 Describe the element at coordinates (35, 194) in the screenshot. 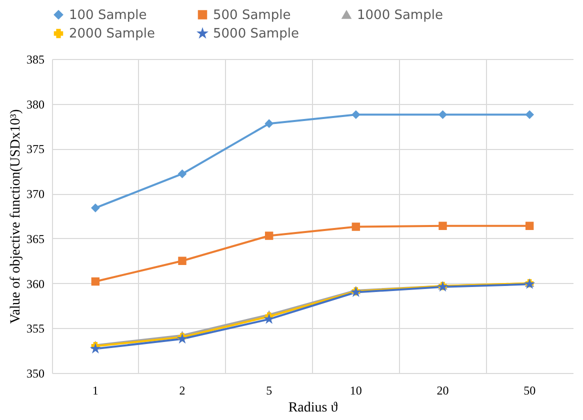

I see `y-tick-label: 370` at that location.